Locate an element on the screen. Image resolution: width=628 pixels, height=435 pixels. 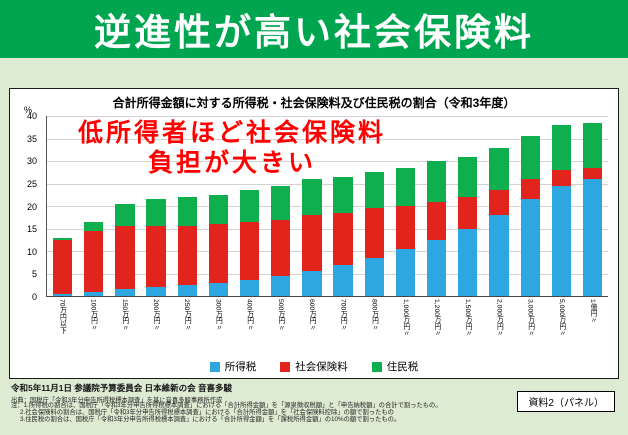
x-tick-label: 800万円〃 is located at coordinates (374, 315).